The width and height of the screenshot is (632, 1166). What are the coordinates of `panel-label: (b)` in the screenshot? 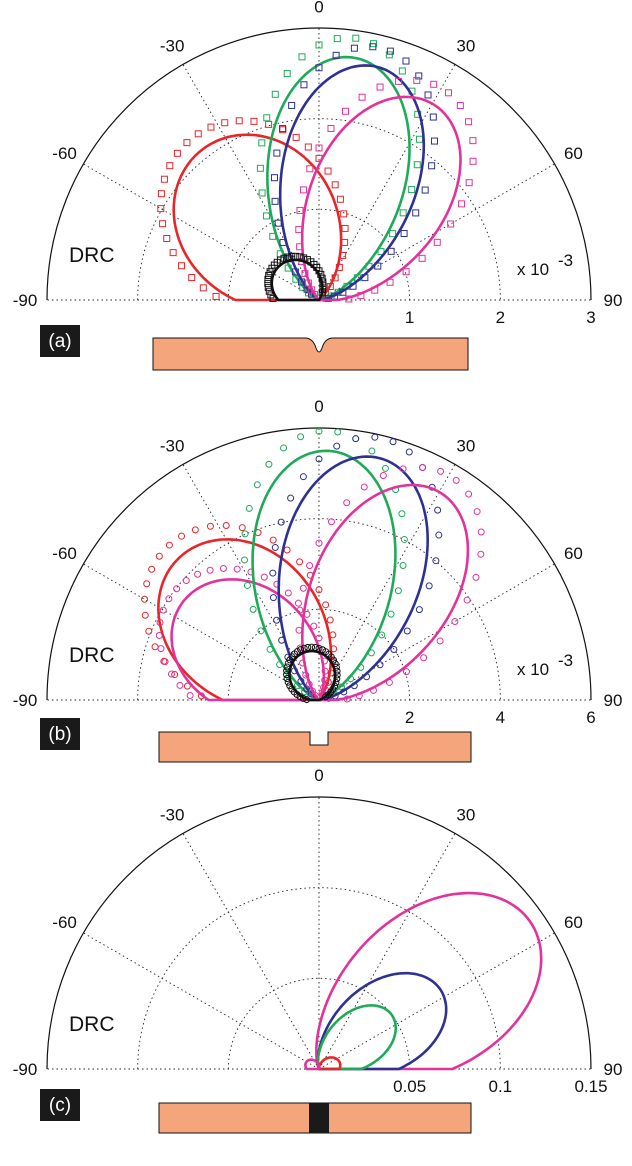 It's located at (59, 734).